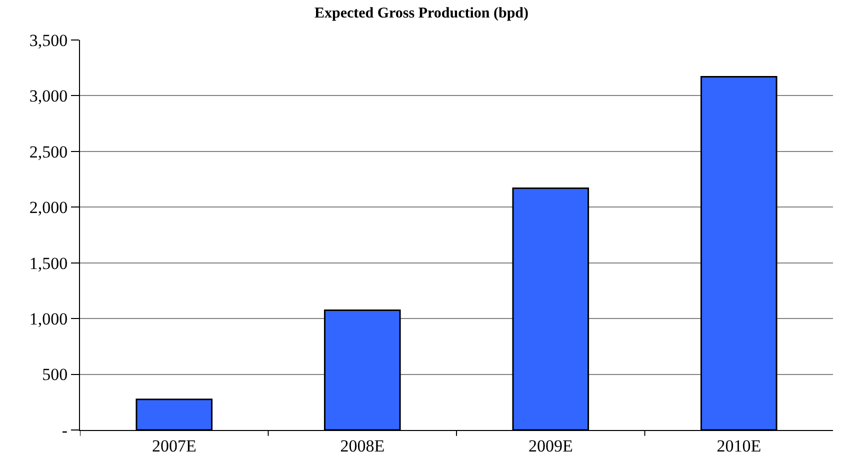  Describe the element at coordinates (48, 263) in the screenshot. I see `y-tick-label: 1,500` at that location.